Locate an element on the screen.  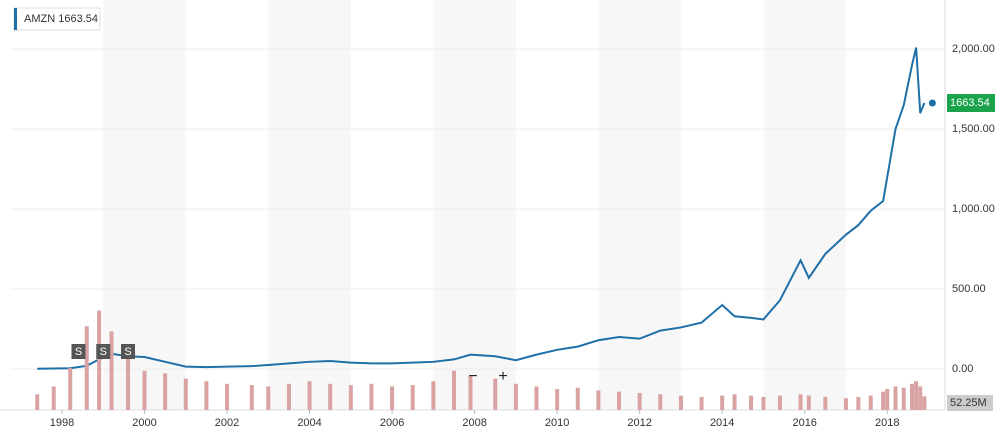
x-tick-label: 2004 is located at coordinates (309, 423).